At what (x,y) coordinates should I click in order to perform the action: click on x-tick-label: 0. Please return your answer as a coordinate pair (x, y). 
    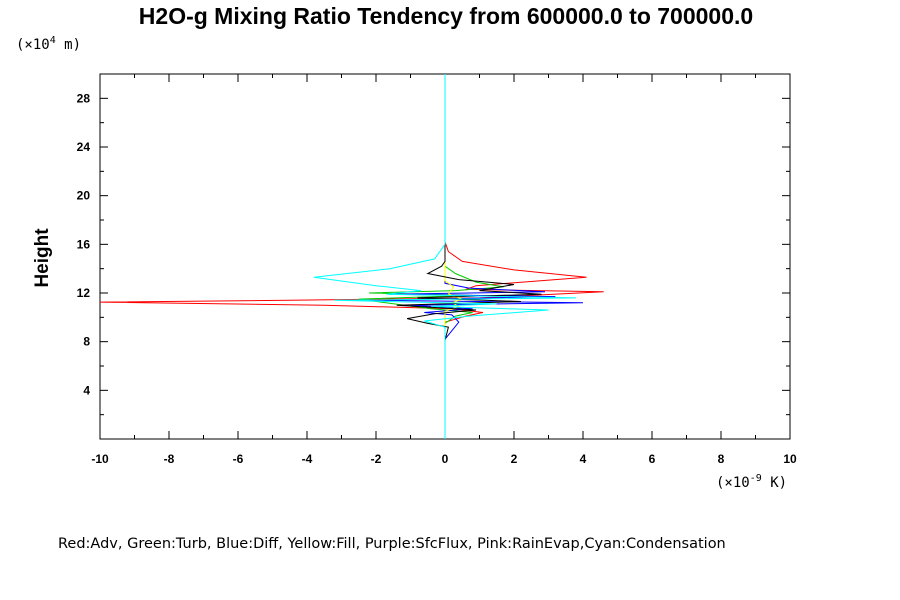
    Looking at the image, I should click on (445, 459).